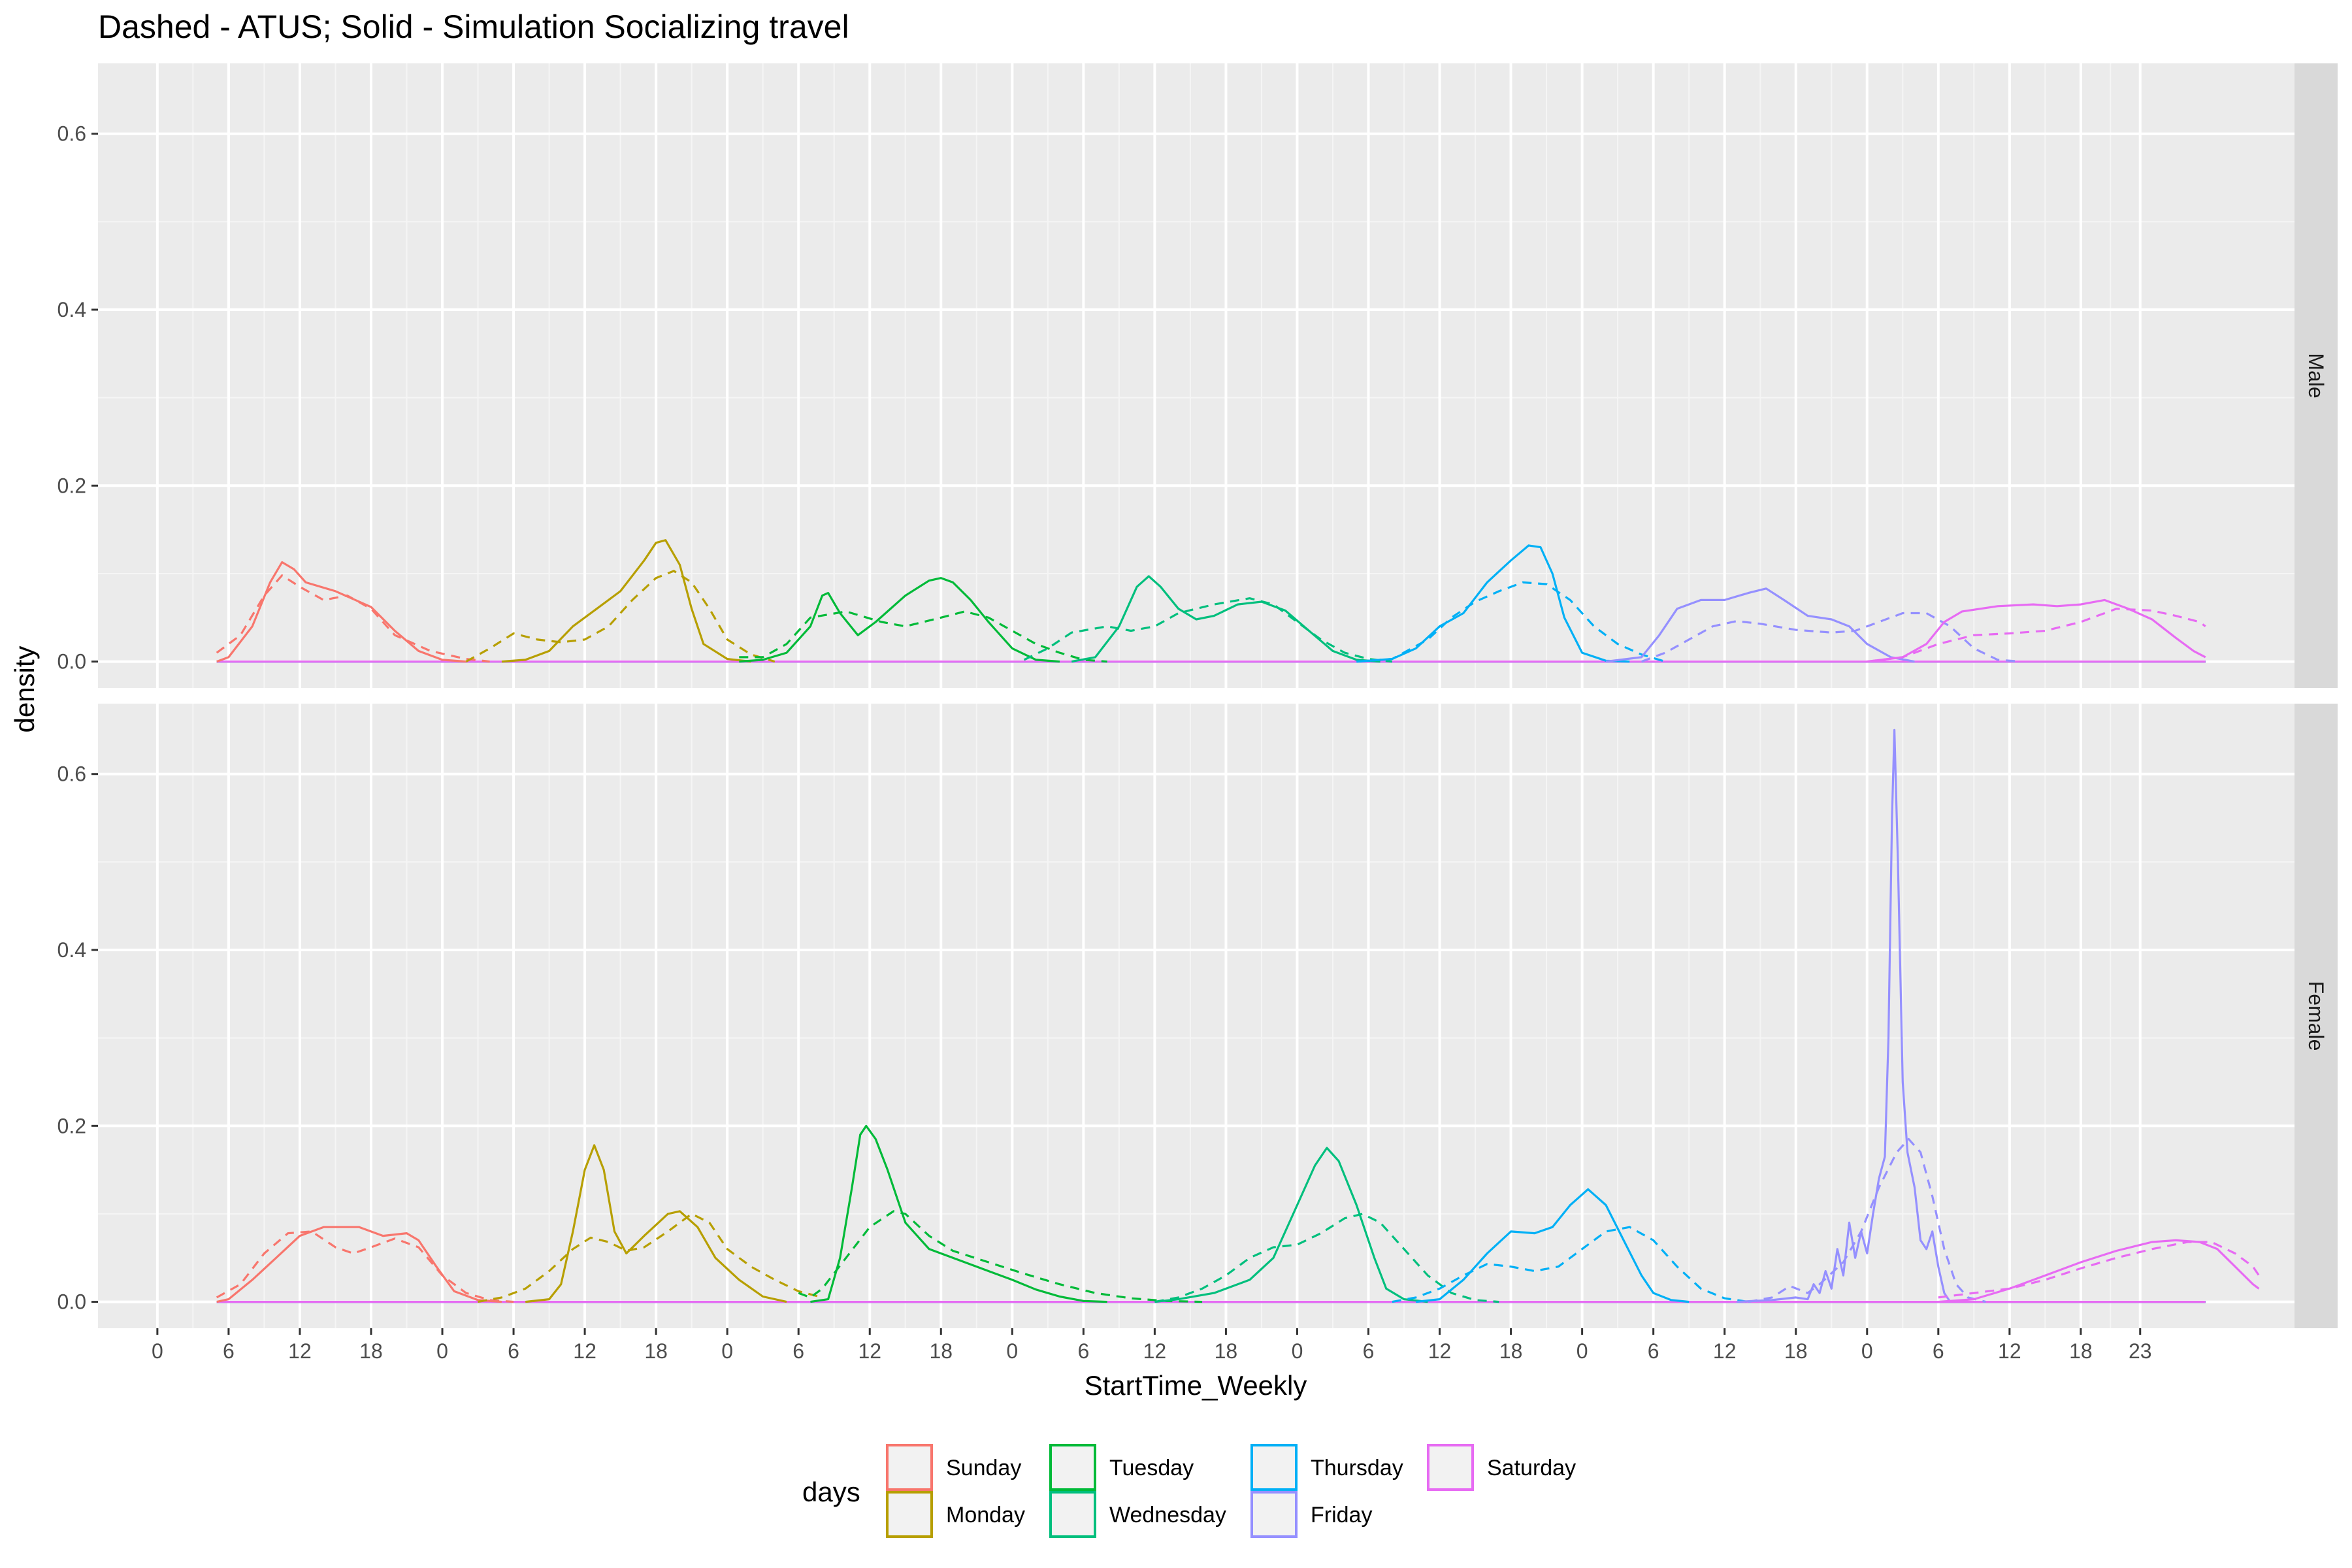 The height and width of the screenshot is (1568, 2352). I want to click on y-axis-title: density, so click(24, 688).